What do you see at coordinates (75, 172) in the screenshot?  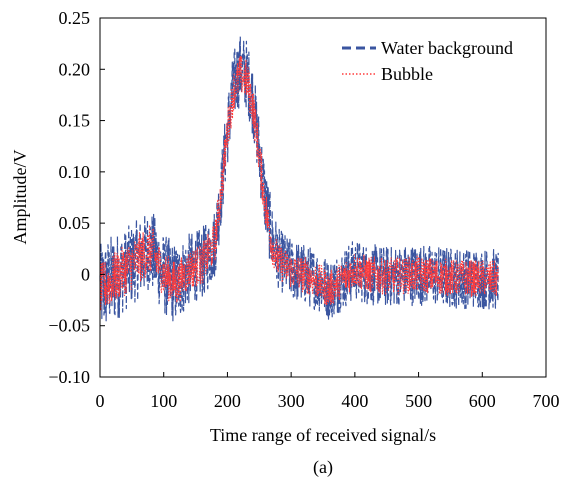 I see `y-tick-label: 0.10` at bounding box center [75, 172].